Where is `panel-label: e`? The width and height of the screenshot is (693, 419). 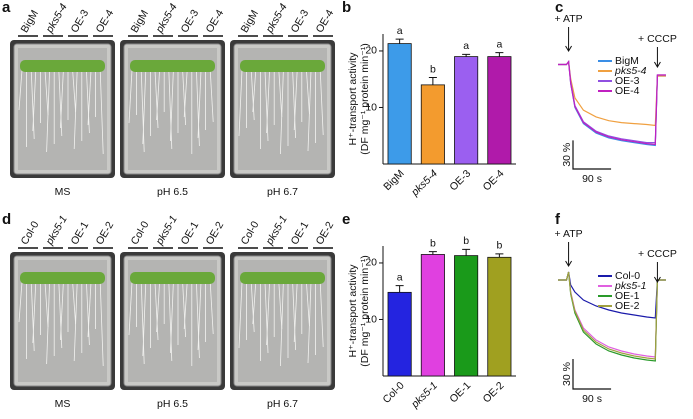 panel-label: e is located at coordinates (346, 219).